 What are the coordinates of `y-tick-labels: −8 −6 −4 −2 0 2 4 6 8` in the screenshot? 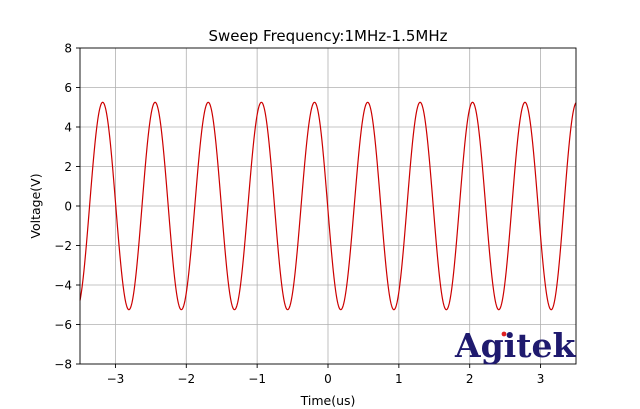 It's located at (63, 207).